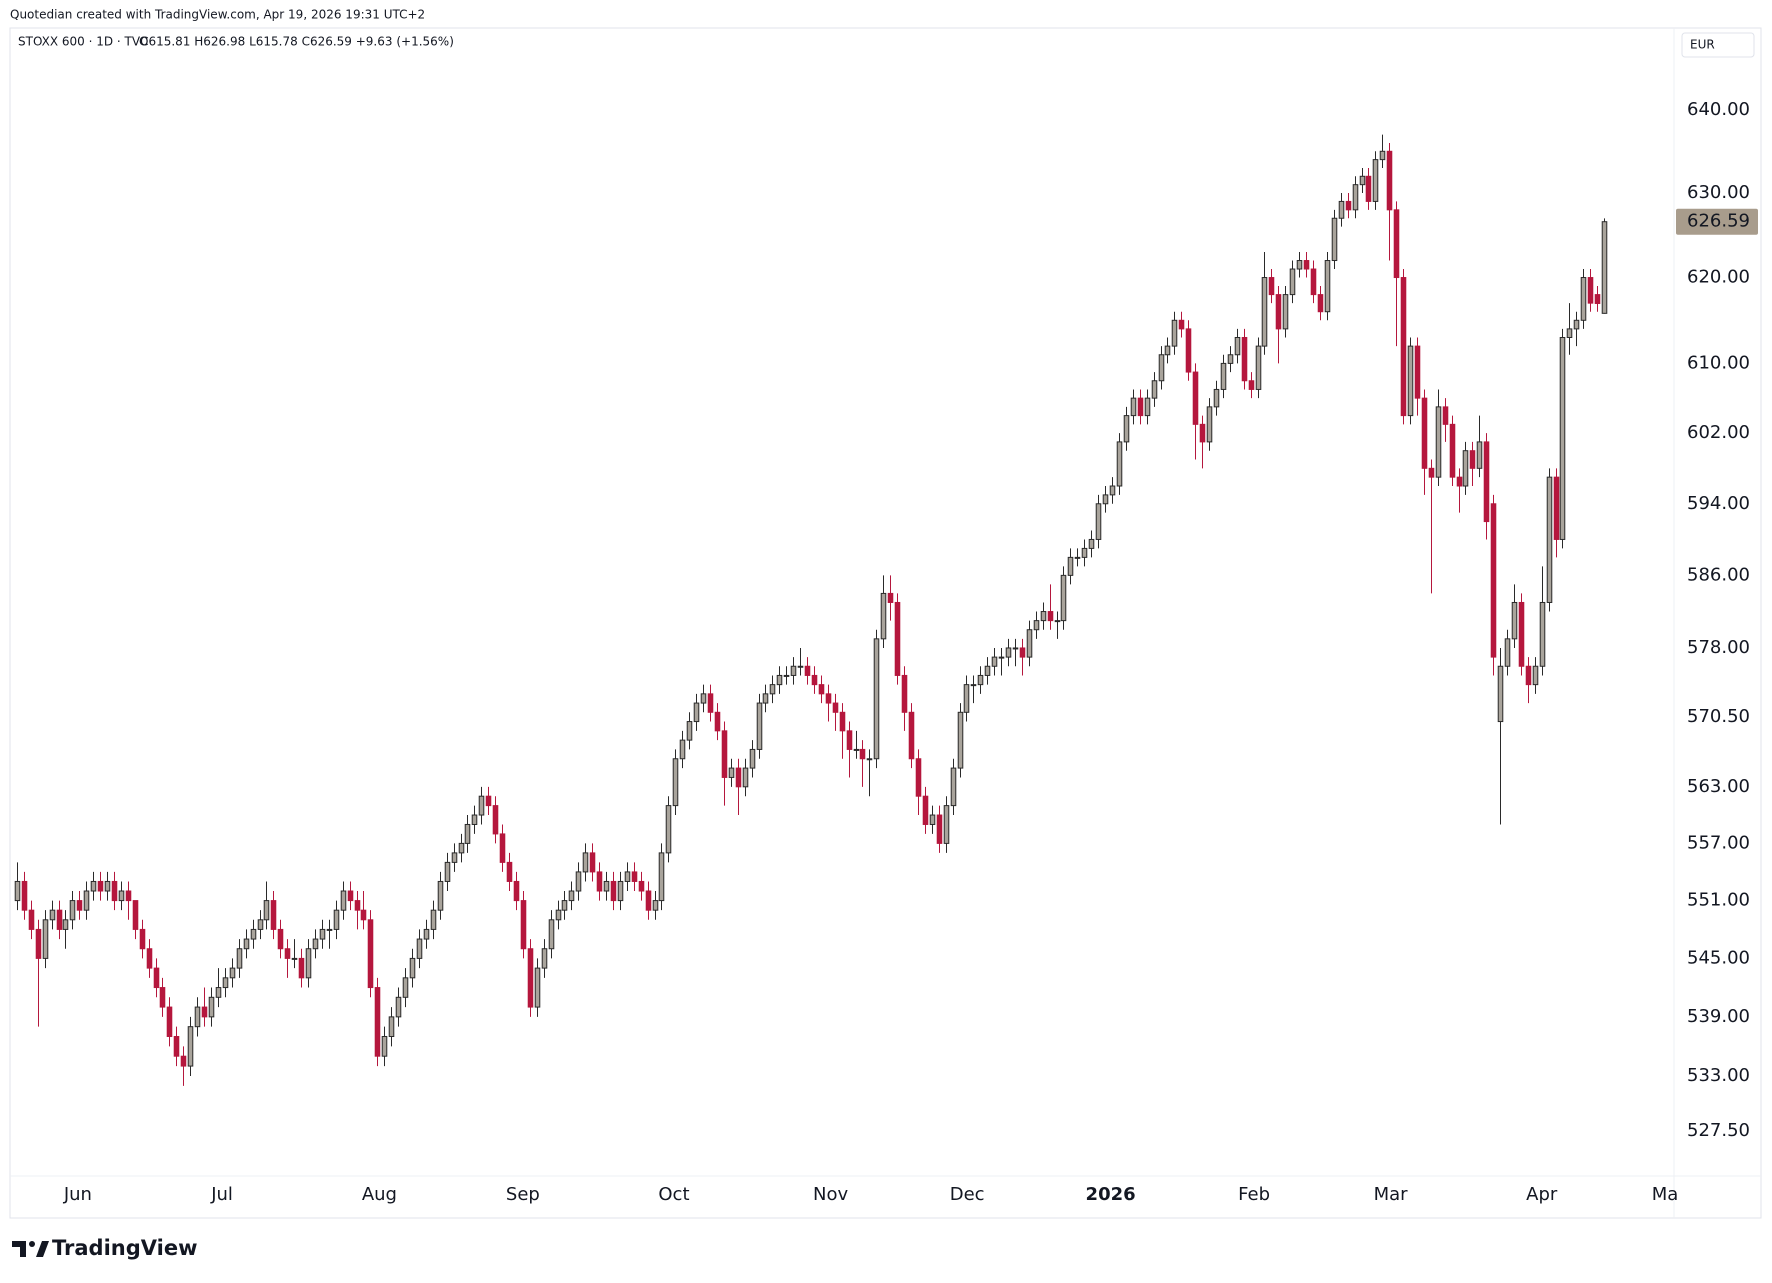 The height and width of the screenshot is (1283, 1772). I want to click on y-tick-label: 533.00, so click(1718, 1075).